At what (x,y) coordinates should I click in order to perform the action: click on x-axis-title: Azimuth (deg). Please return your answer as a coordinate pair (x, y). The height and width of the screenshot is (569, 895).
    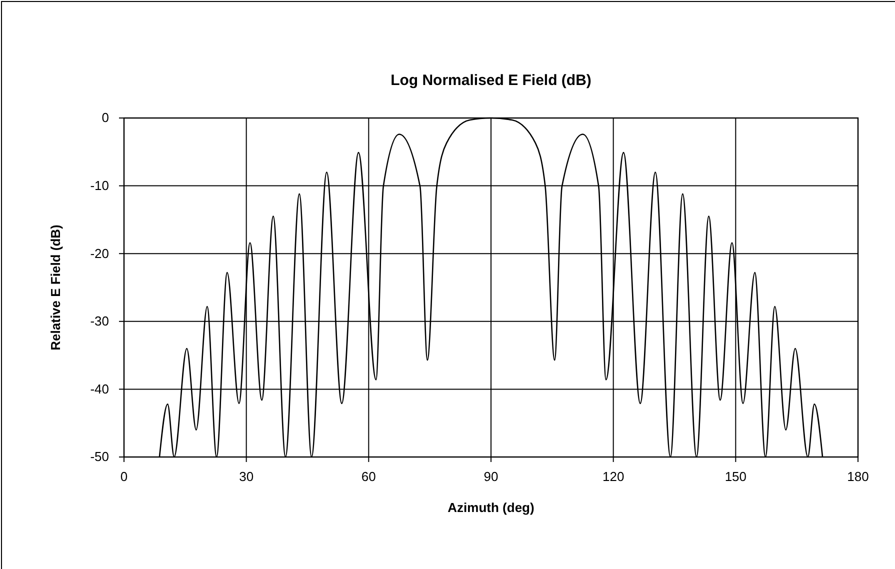
    Looking at the image, I should click on (491, 507).